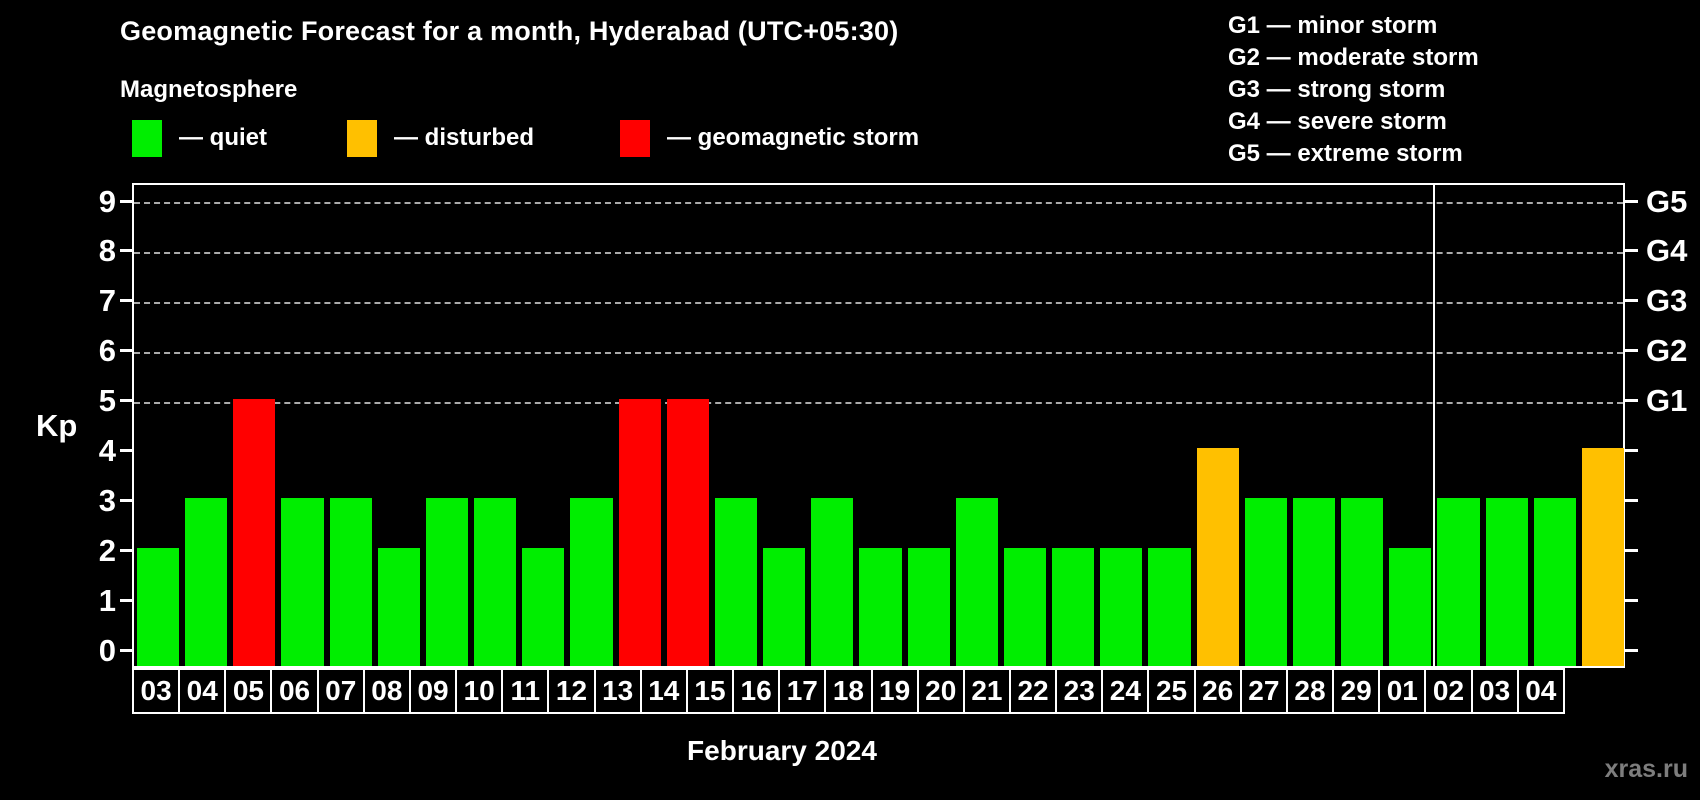  What do you see at coordinates (340, 691) in the screenshot?
I see `date-cell-feb-07: 07` at bounding box center [340, 691].